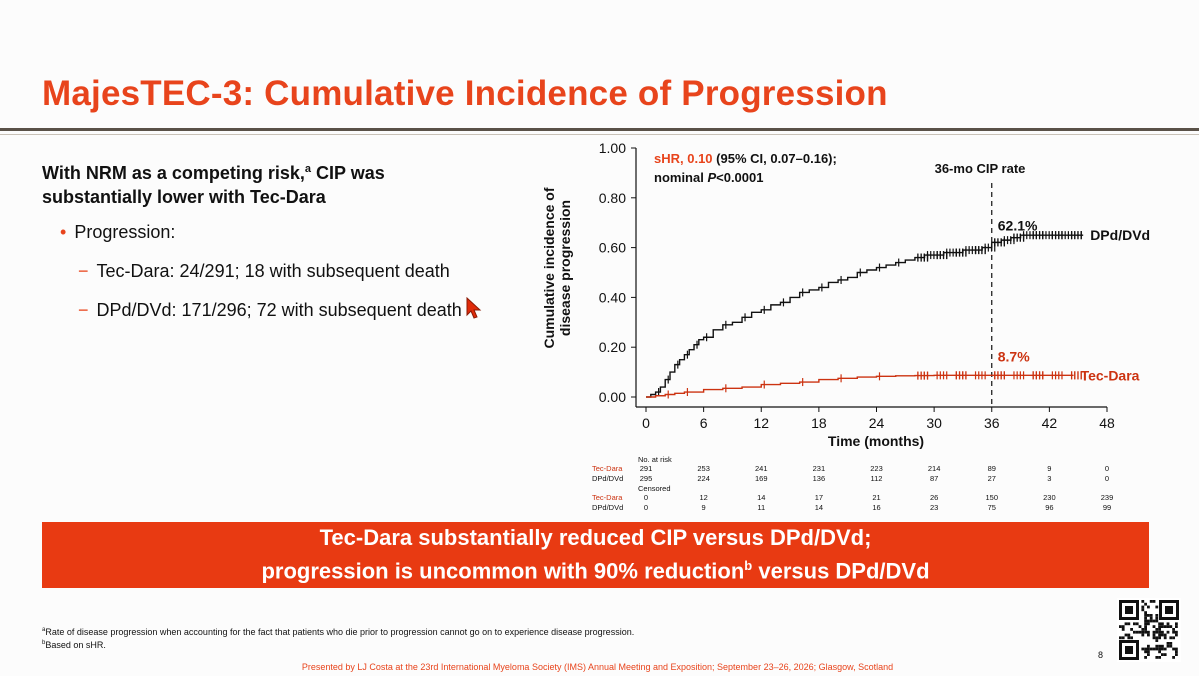 The width and height of the screenshot is (1199, 676). What do you see at coordinates (819, 468) in the screenshot?
I see `risk-table-cell: 231` at bounding box center [819, 468].